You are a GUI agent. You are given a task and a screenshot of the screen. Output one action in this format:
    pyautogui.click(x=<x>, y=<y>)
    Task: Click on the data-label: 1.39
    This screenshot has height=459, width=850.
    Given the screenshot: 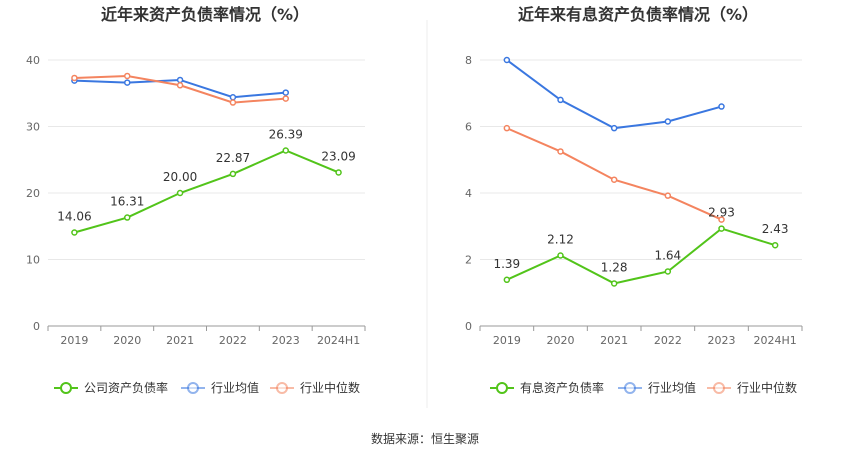 What is the action you would take?
    pyautogui.click(x=506, y=264)
    